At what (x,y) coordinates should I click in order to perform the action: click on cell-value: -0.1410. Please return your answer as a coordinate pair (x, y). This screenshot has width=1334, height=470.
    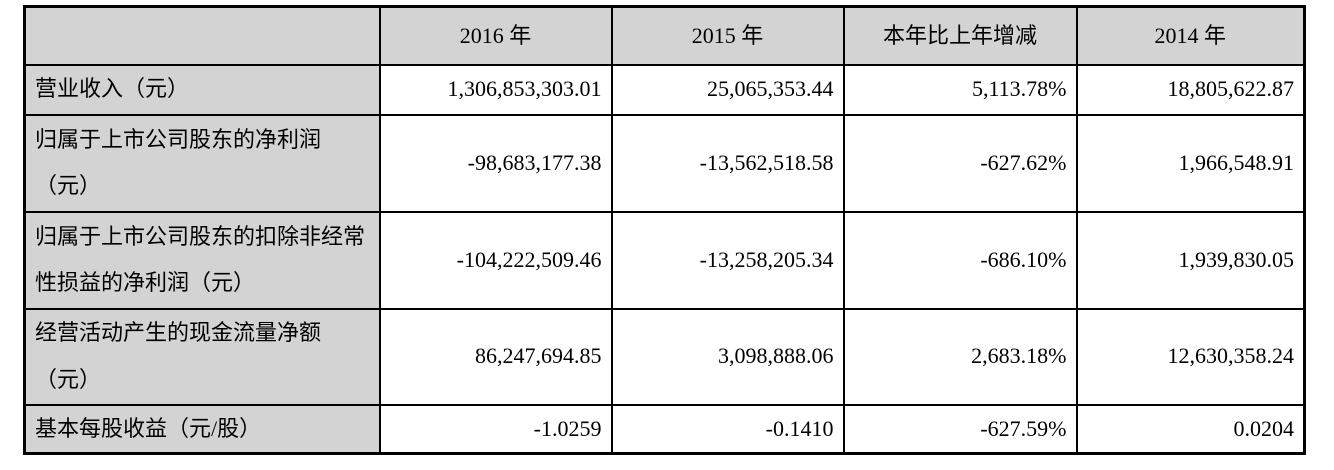
    Looking at the image, I should click on (727, 429).